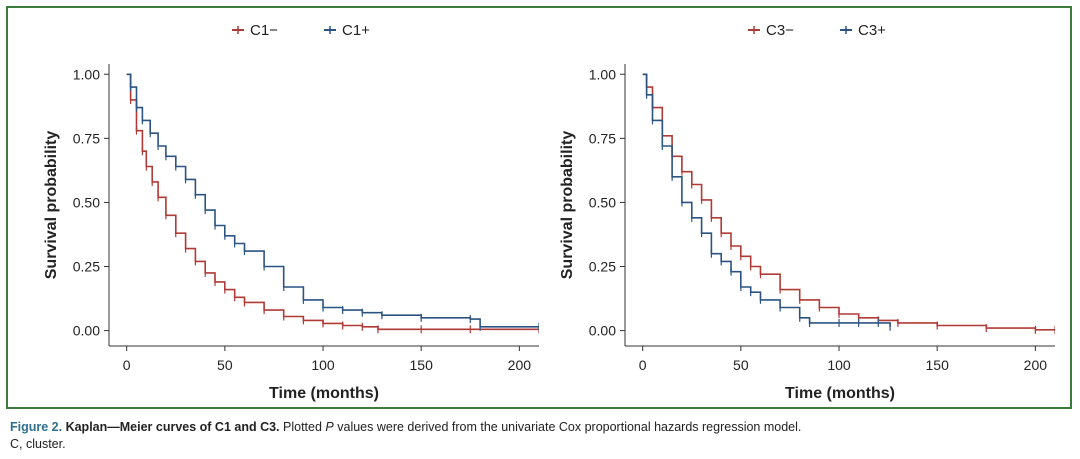 The width and height of the screenshot is (1080, 459). Describe the element at coordinates (264, 30) in the screenshot. I see `legend-label-1: C1−` at that location.